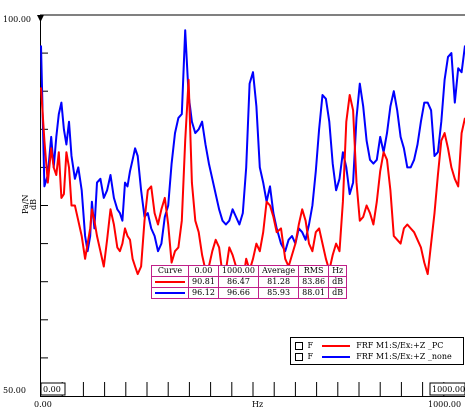 Image resolution: width=465 pixels, height=411 pixels. What do you see at coordinates (40, 18) in the screenshot?
I see `left-cursor-marker` at bounding box center [40, 18].